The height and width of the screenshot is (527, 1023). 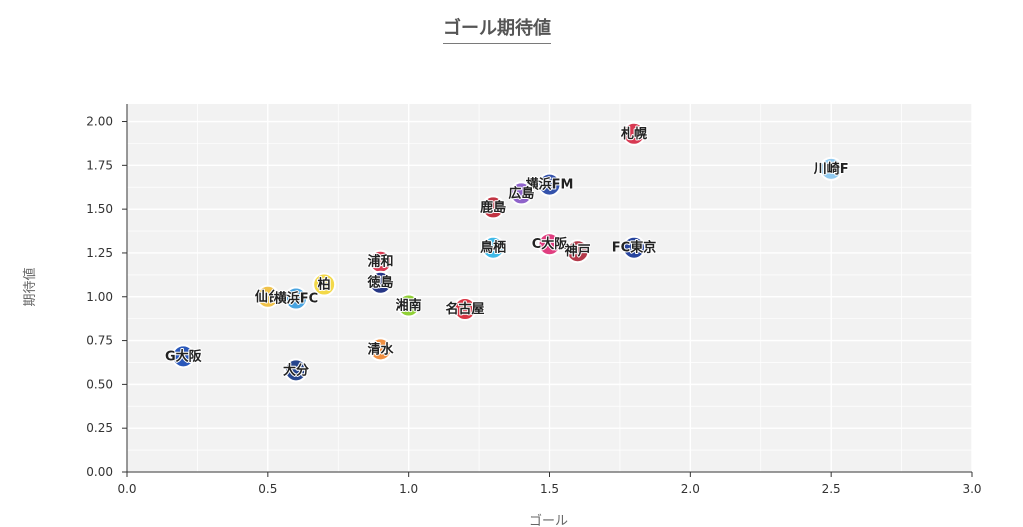 I want to click on data-point-label: G大阪, so click(x=184, y=356).